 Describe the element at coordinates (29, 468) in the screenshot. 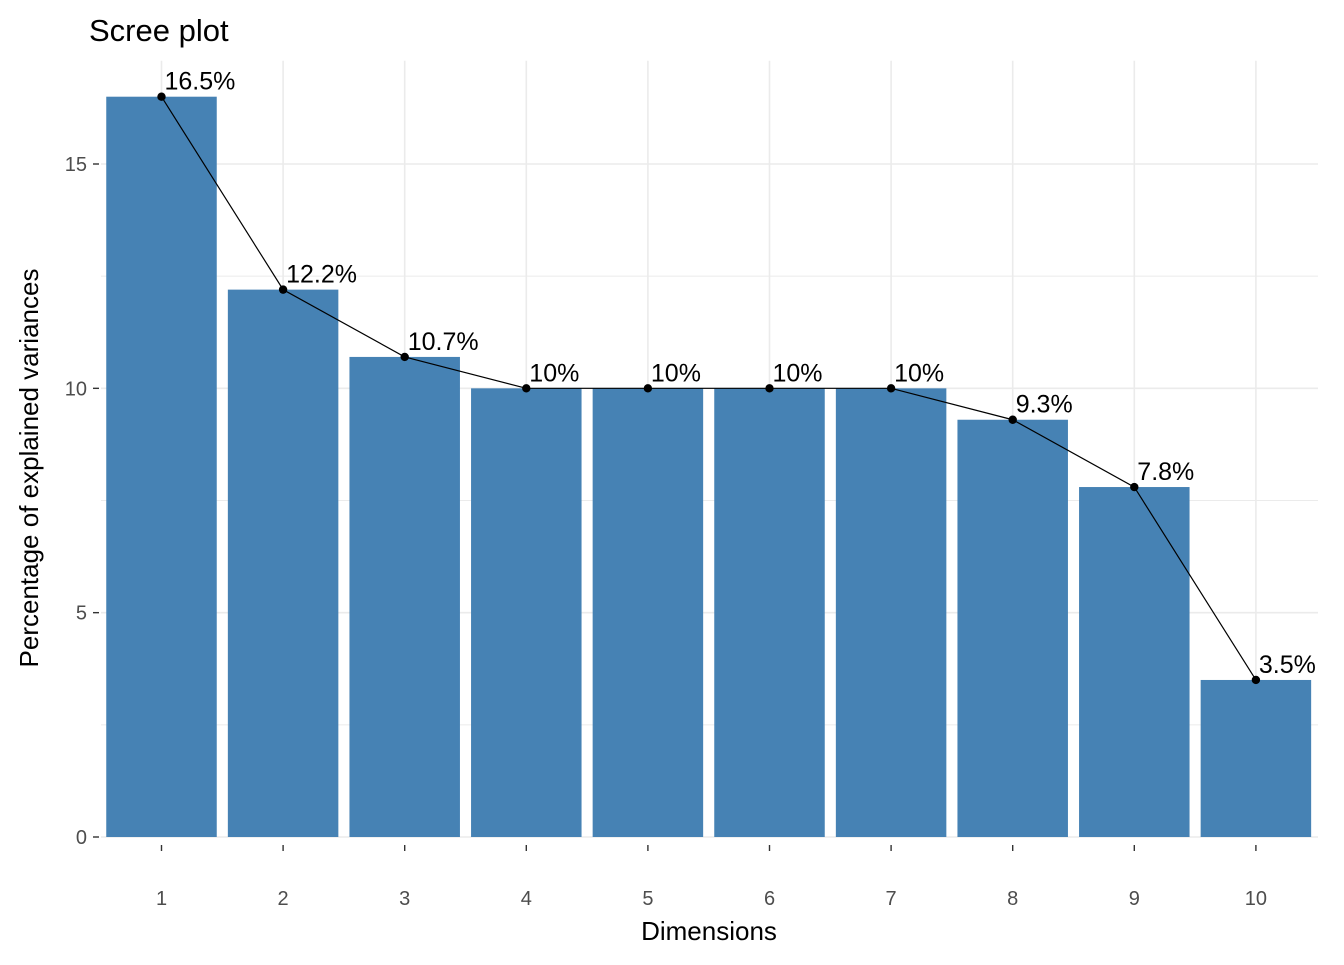

I see `y-axis-label: Percentage of explained variances` at that location.